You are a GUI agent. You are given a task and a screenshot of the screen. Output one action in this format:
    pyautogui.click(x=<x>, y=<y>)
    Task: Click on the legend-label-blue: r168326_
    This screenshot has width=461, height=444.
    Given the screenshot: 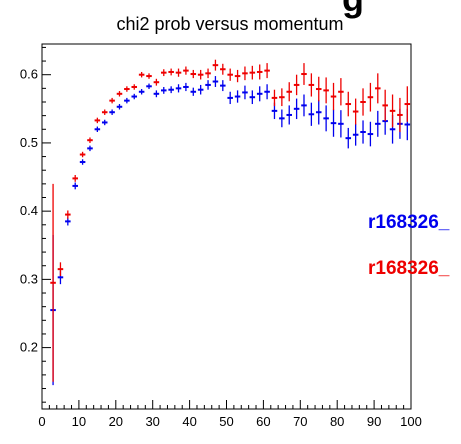 What is the action you would take?
    pyautogui.click(x=409, y=222)
    